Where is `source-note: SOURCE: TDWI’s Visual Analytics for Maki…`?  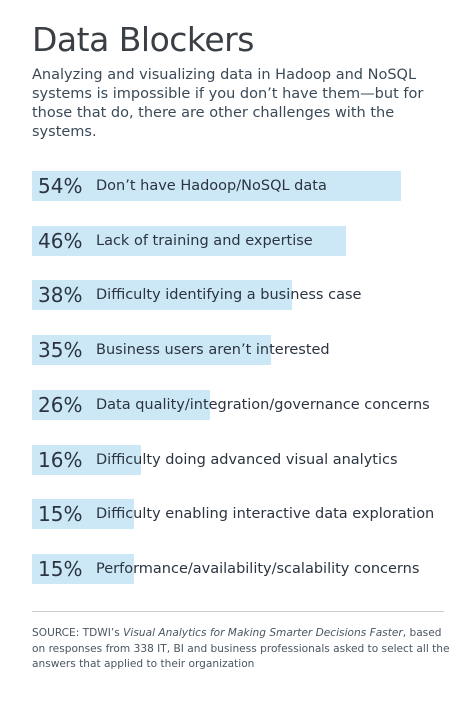
source-note: SOURCE: TDWI’s Visual Analytics for Maki… is located at coordinates (242, 649).